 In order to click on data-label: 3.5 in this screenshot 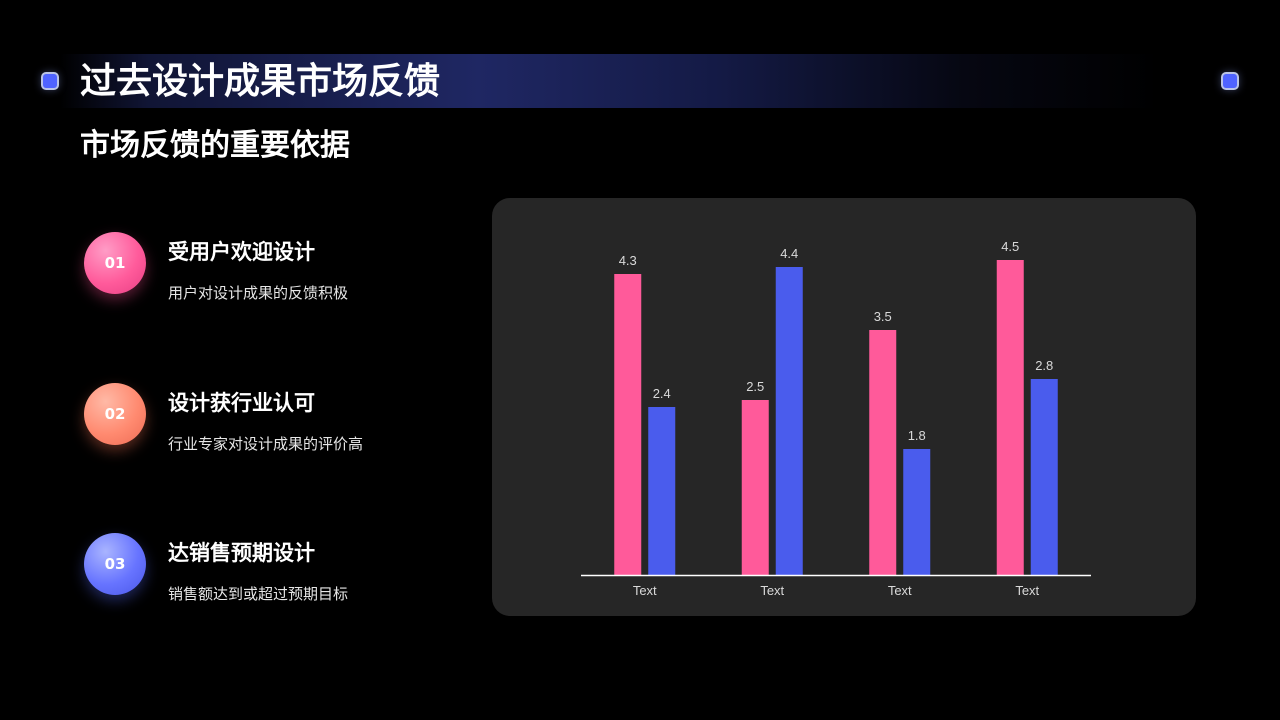, I will do `click(883, 316)`.